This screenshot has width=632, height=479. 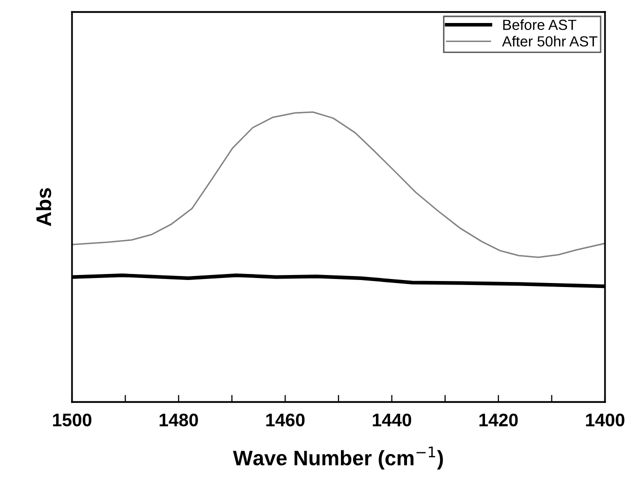 What do you see at coordinates (498, 420) in the screenshot?
I see `x-tick-label: 1420` at bounding box center [498, 420].